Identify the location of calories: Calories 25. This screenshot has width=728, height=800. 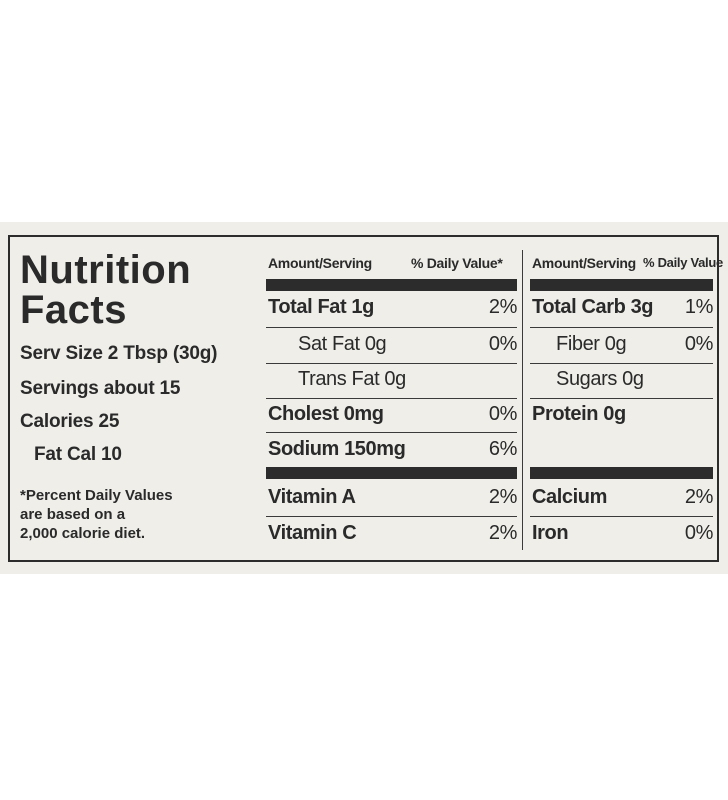
(70, 421).